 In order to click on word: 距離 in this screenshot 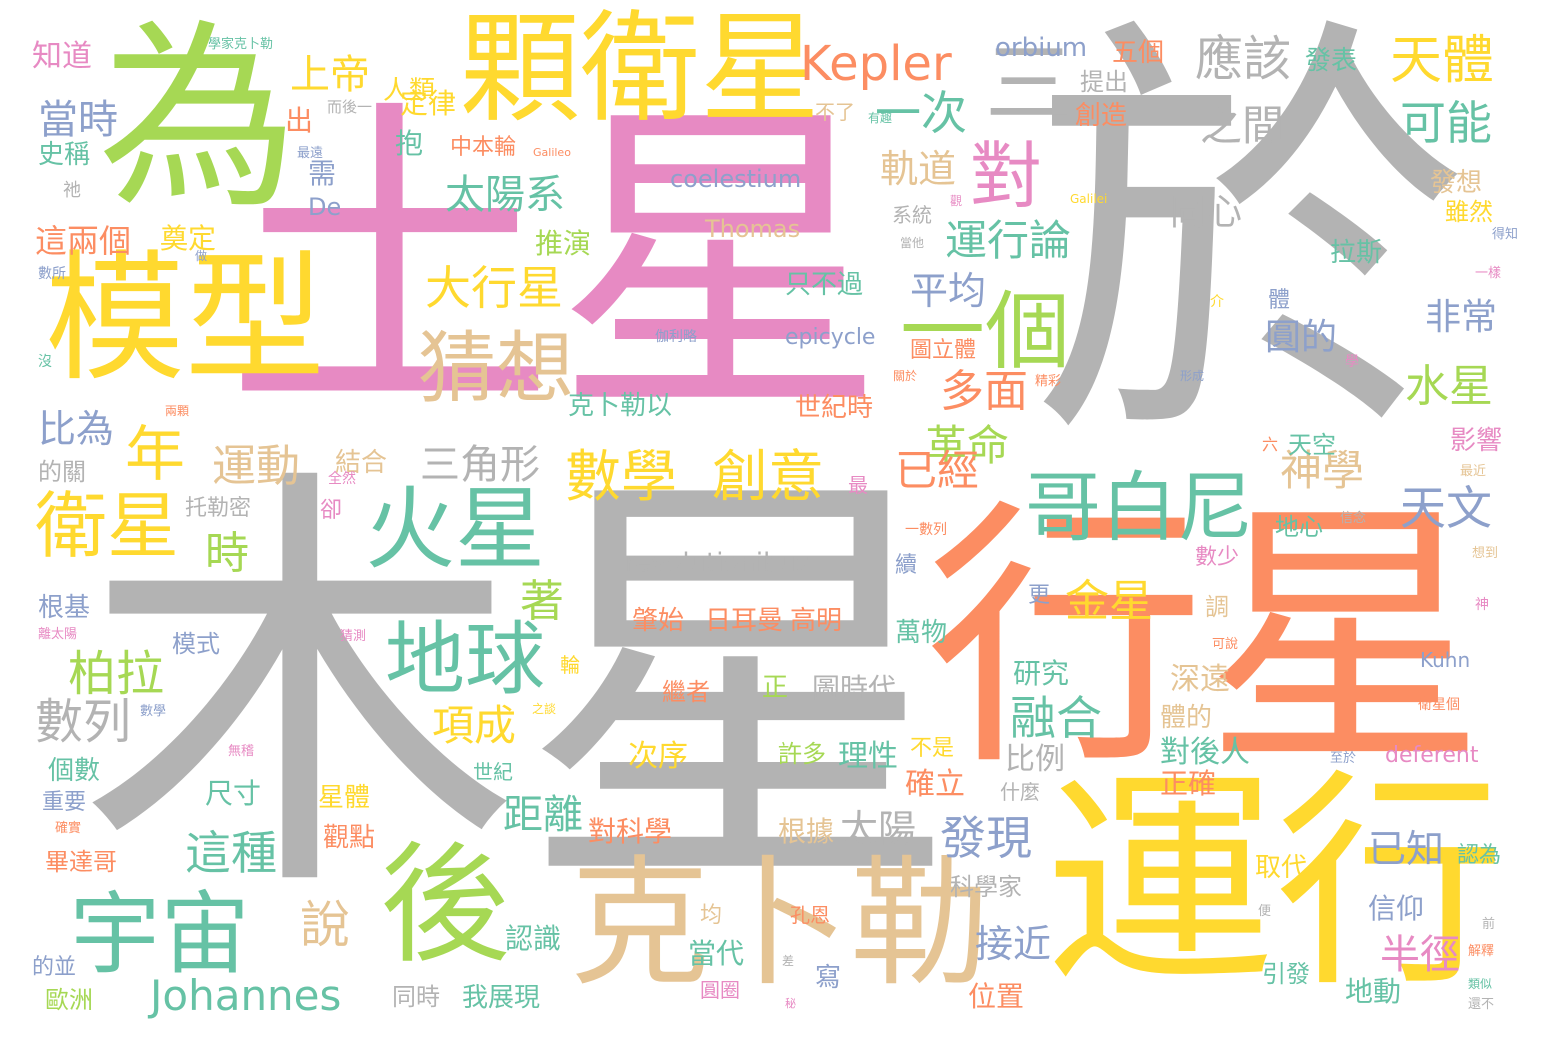, I will do `click(543, 815)`.